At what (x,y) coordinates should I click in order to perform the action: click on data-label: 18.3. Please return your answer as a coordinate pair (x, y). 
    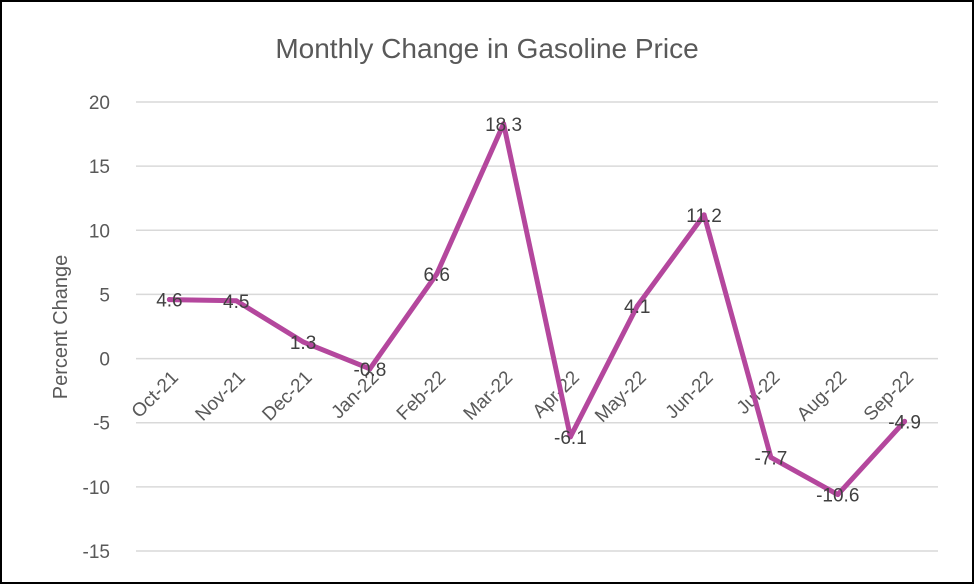
    Looking at the image, I should click on (503, 125).